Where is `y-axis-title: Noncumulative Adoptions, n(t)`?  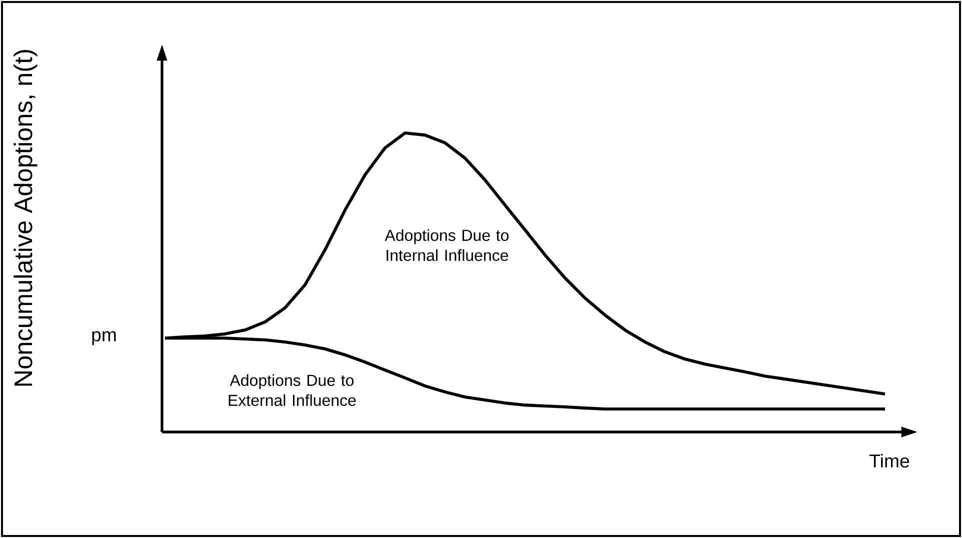 y-axis-title: Noncumulative Adoptions, n(t) is located at coordinates (26, 218).